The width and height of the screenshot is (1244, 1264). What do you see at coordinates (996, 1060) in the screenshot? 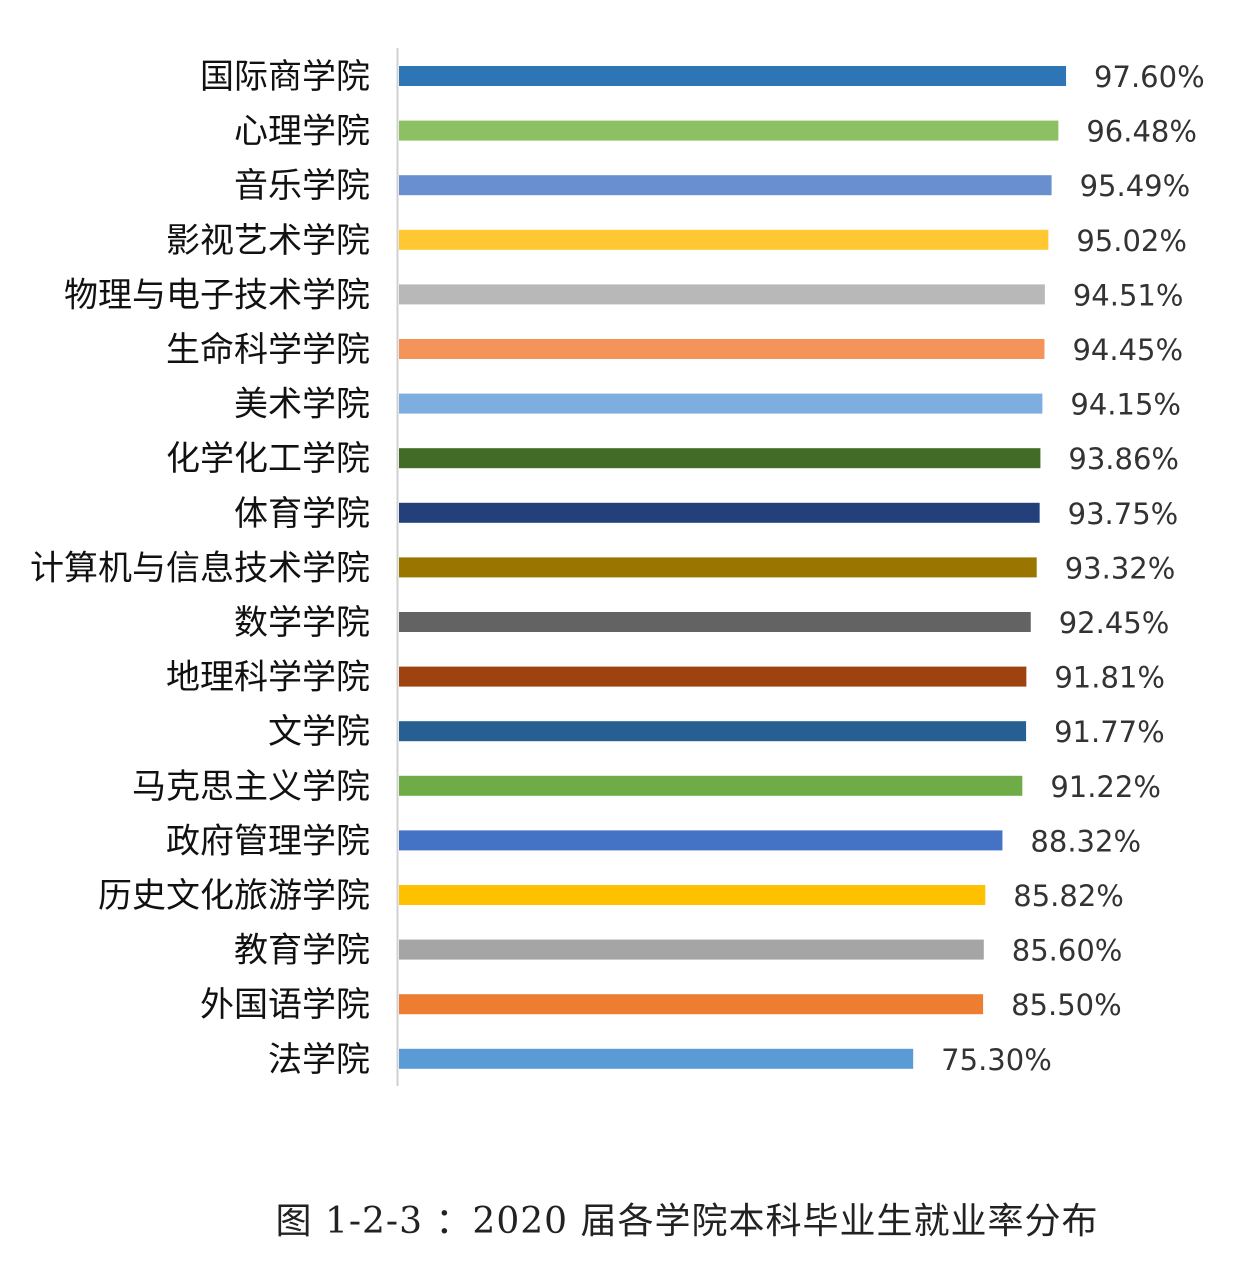
I see `data-label: 75.30%` at bounding box center [996, 1060].